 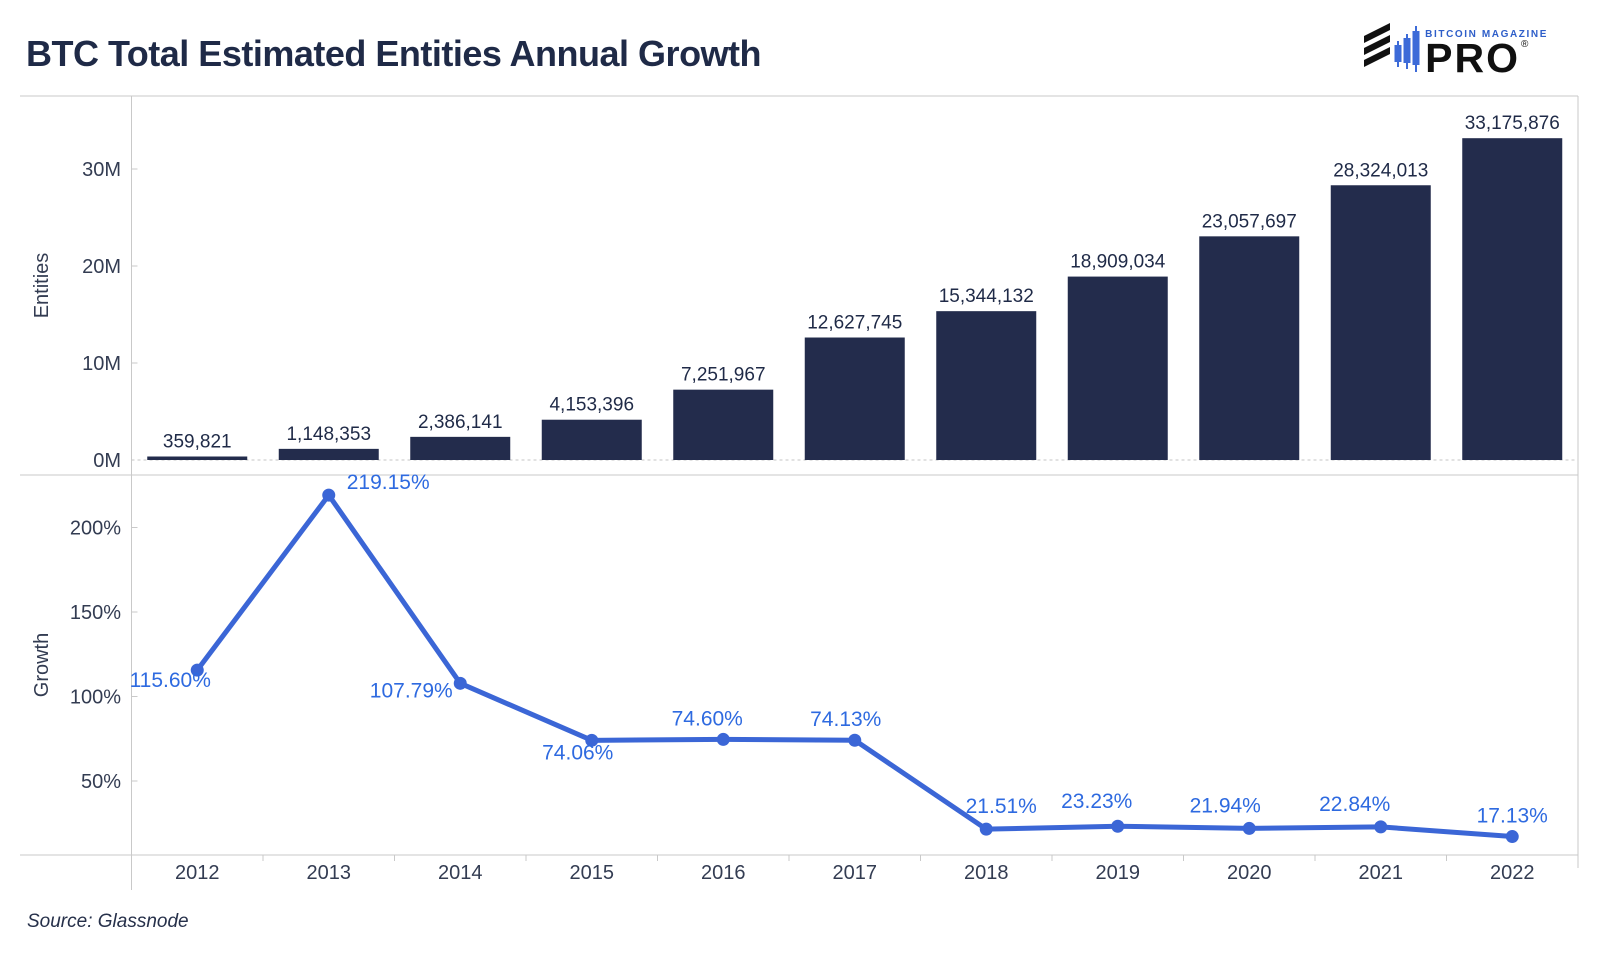 What do you see at coordinates (1001, 806) in the screenshot?
I see `growth-value-label: 21.51%` at bounding box center [1001, 806].